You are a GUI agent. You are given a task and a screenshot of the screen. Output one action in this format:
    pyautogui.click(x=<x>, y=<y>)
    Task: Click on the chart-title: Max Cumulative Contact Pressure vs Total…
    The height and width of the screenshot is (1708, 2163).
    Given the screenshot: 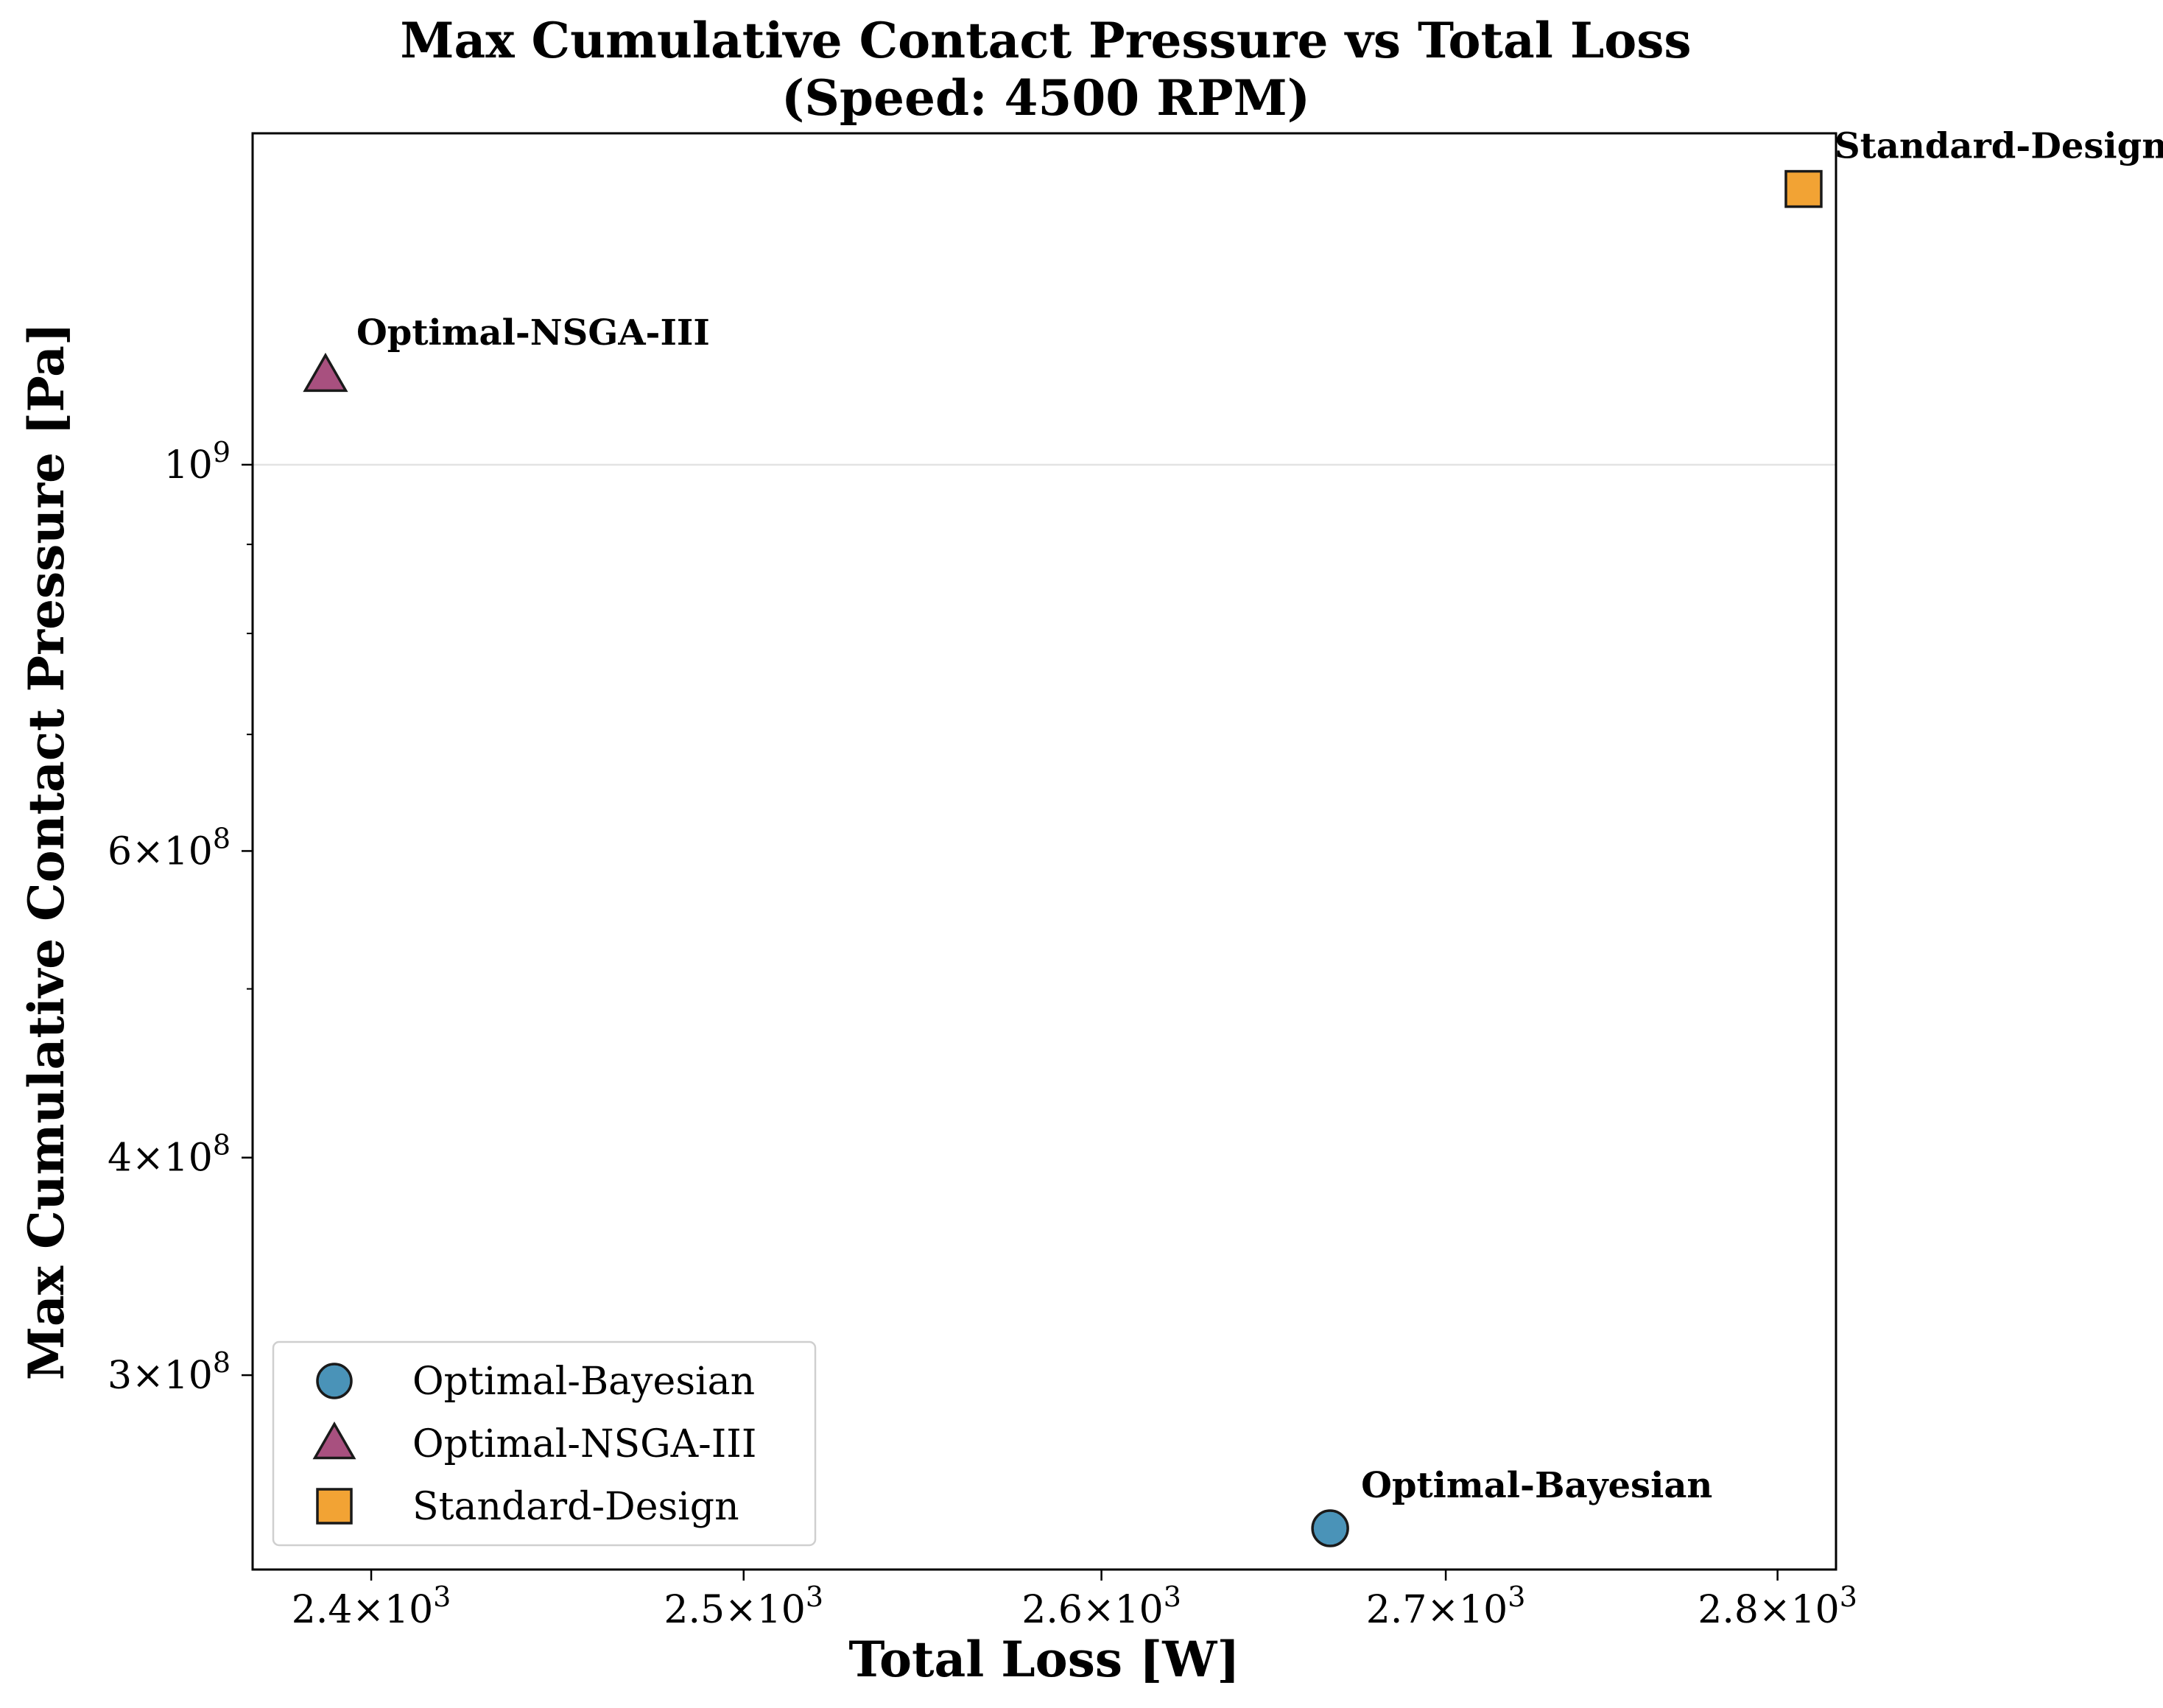 What is the action you would take?
    pyautogui.click(x=1045, y=69)
    